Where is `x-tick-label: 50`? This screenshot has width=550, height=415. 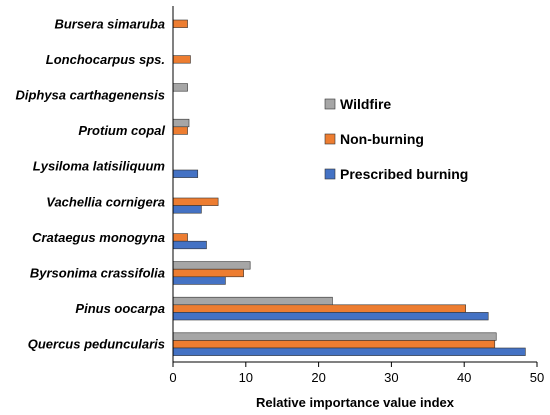
x-tick-label: 50 is located at coordinates (537, 377).